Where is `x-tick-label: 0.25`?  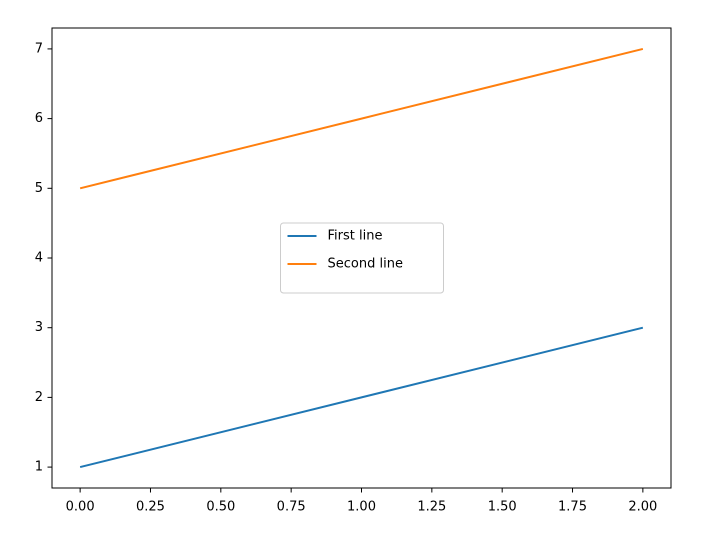
x-tick-label: 0.25 is located at coordinates (150, 507).